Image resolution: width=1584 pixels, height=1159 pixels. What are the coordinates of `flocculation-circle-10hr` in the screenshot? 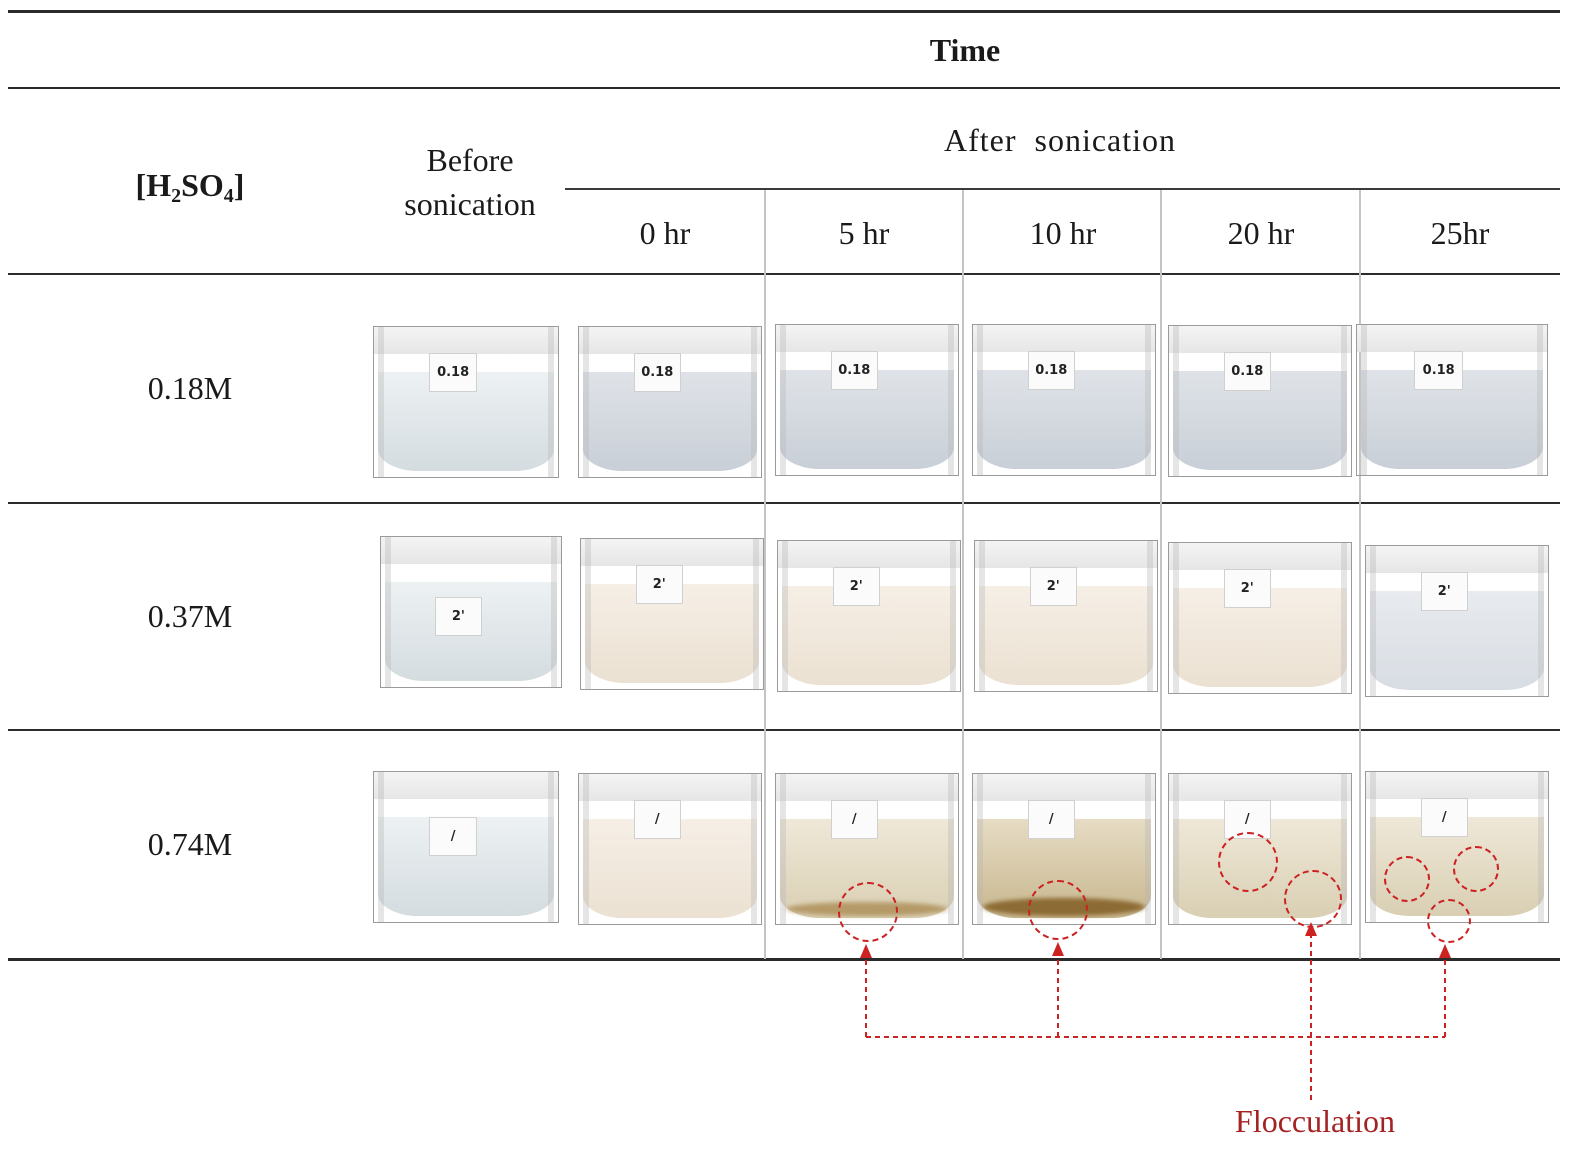 It's located at (1058, 910).